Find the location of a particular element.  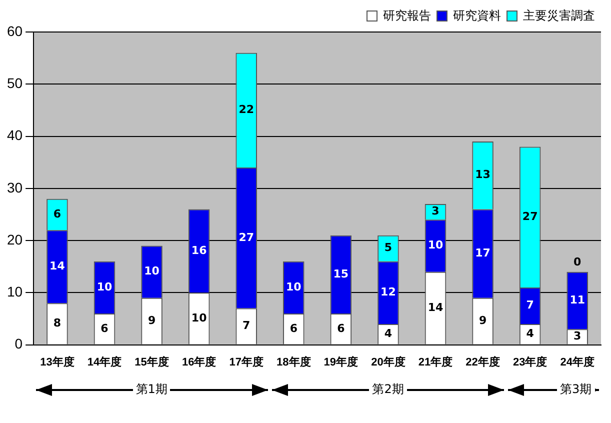

x-tick-label: 18年度 is located at coordinates (293, 361).